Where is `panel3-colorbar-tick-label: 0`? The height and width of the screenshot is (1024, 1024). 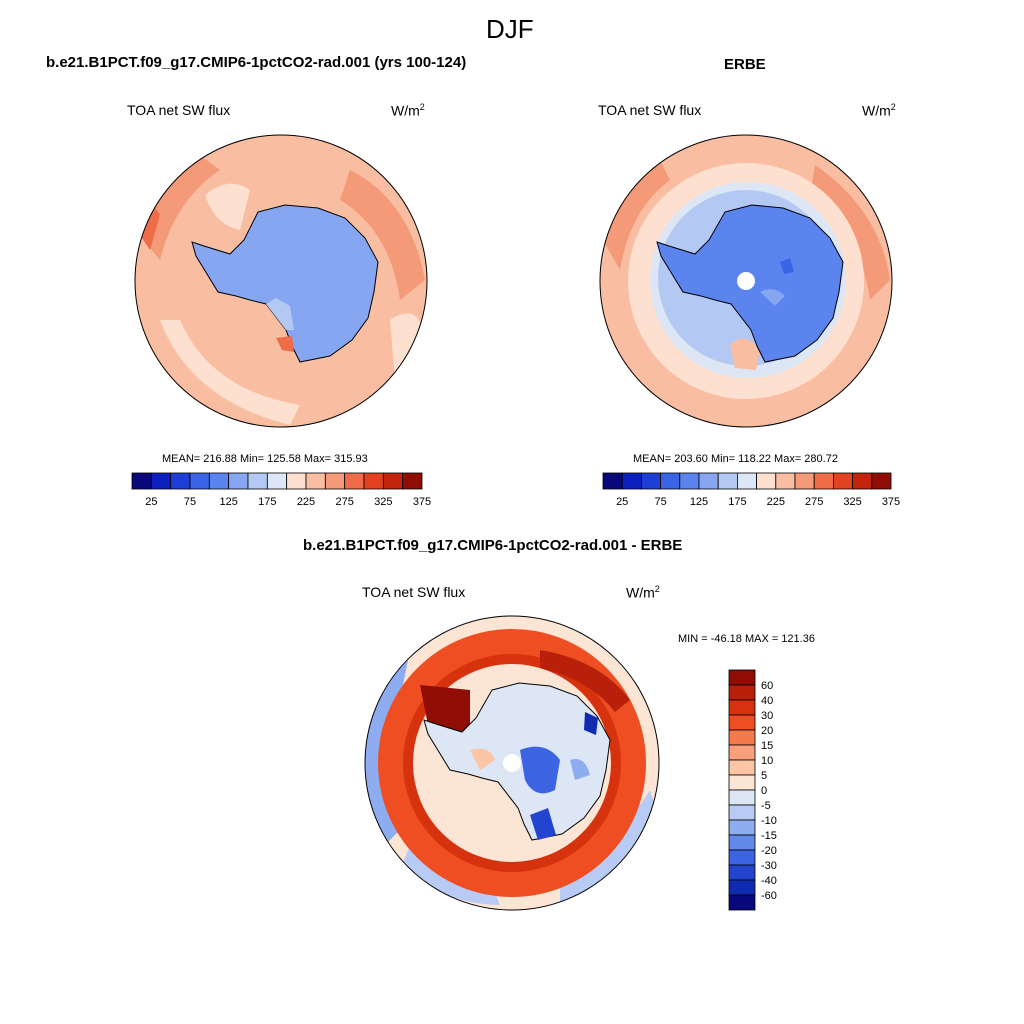 panel3-colorbar-tick-label: 0 is located at coordinates (764, 791).